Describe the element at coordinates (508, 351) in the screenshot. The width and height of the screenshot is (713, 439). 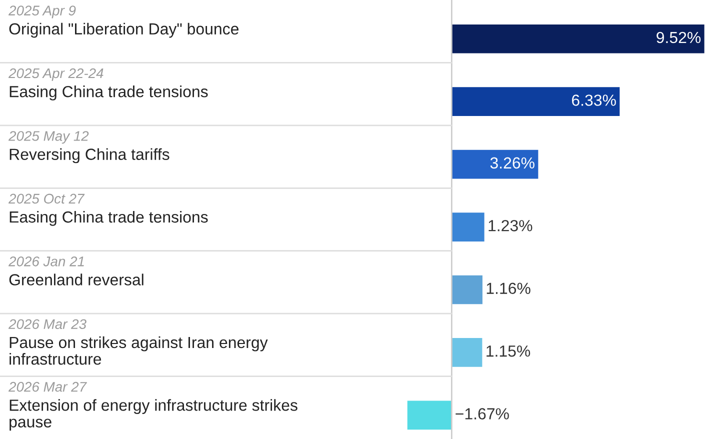
I see `data-label: 1.15%` at that location.